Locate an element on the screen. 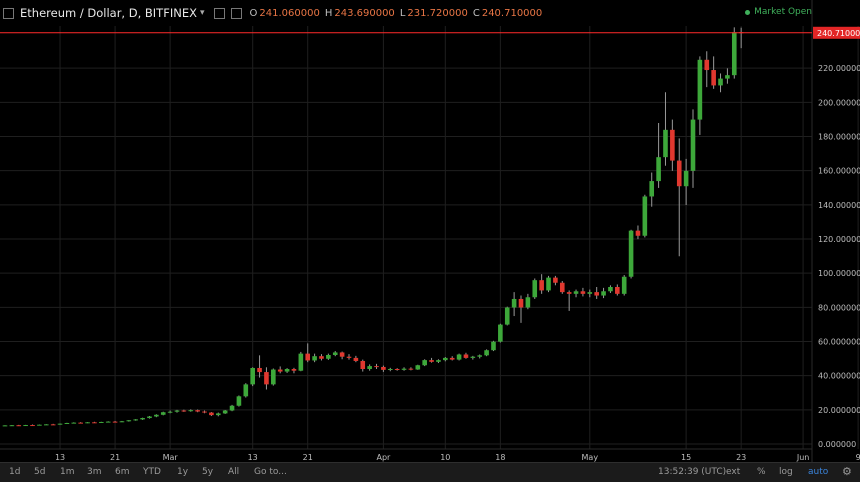  x-tick-label: 21 is located at coordinates (115, 457).